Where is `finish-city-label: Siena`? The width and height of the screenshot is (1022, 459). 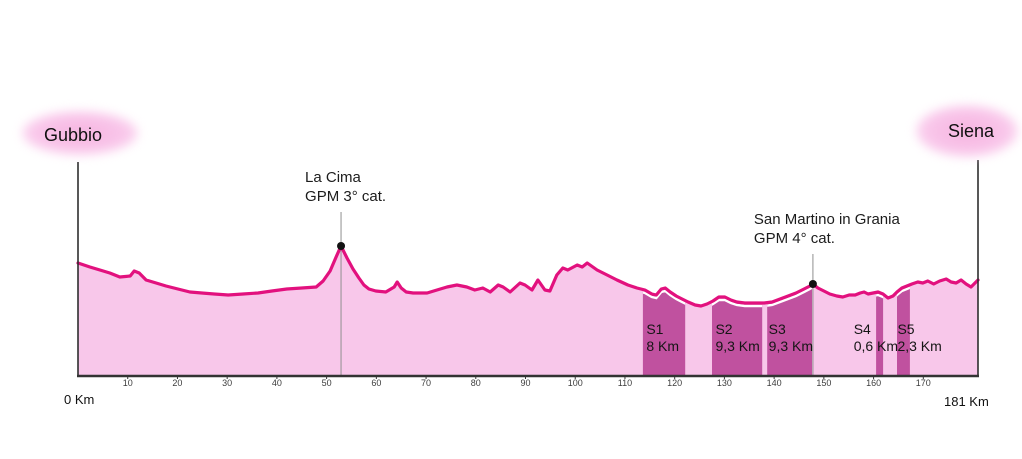 finish-city-label: Siena is located at coordinates (971, 131).